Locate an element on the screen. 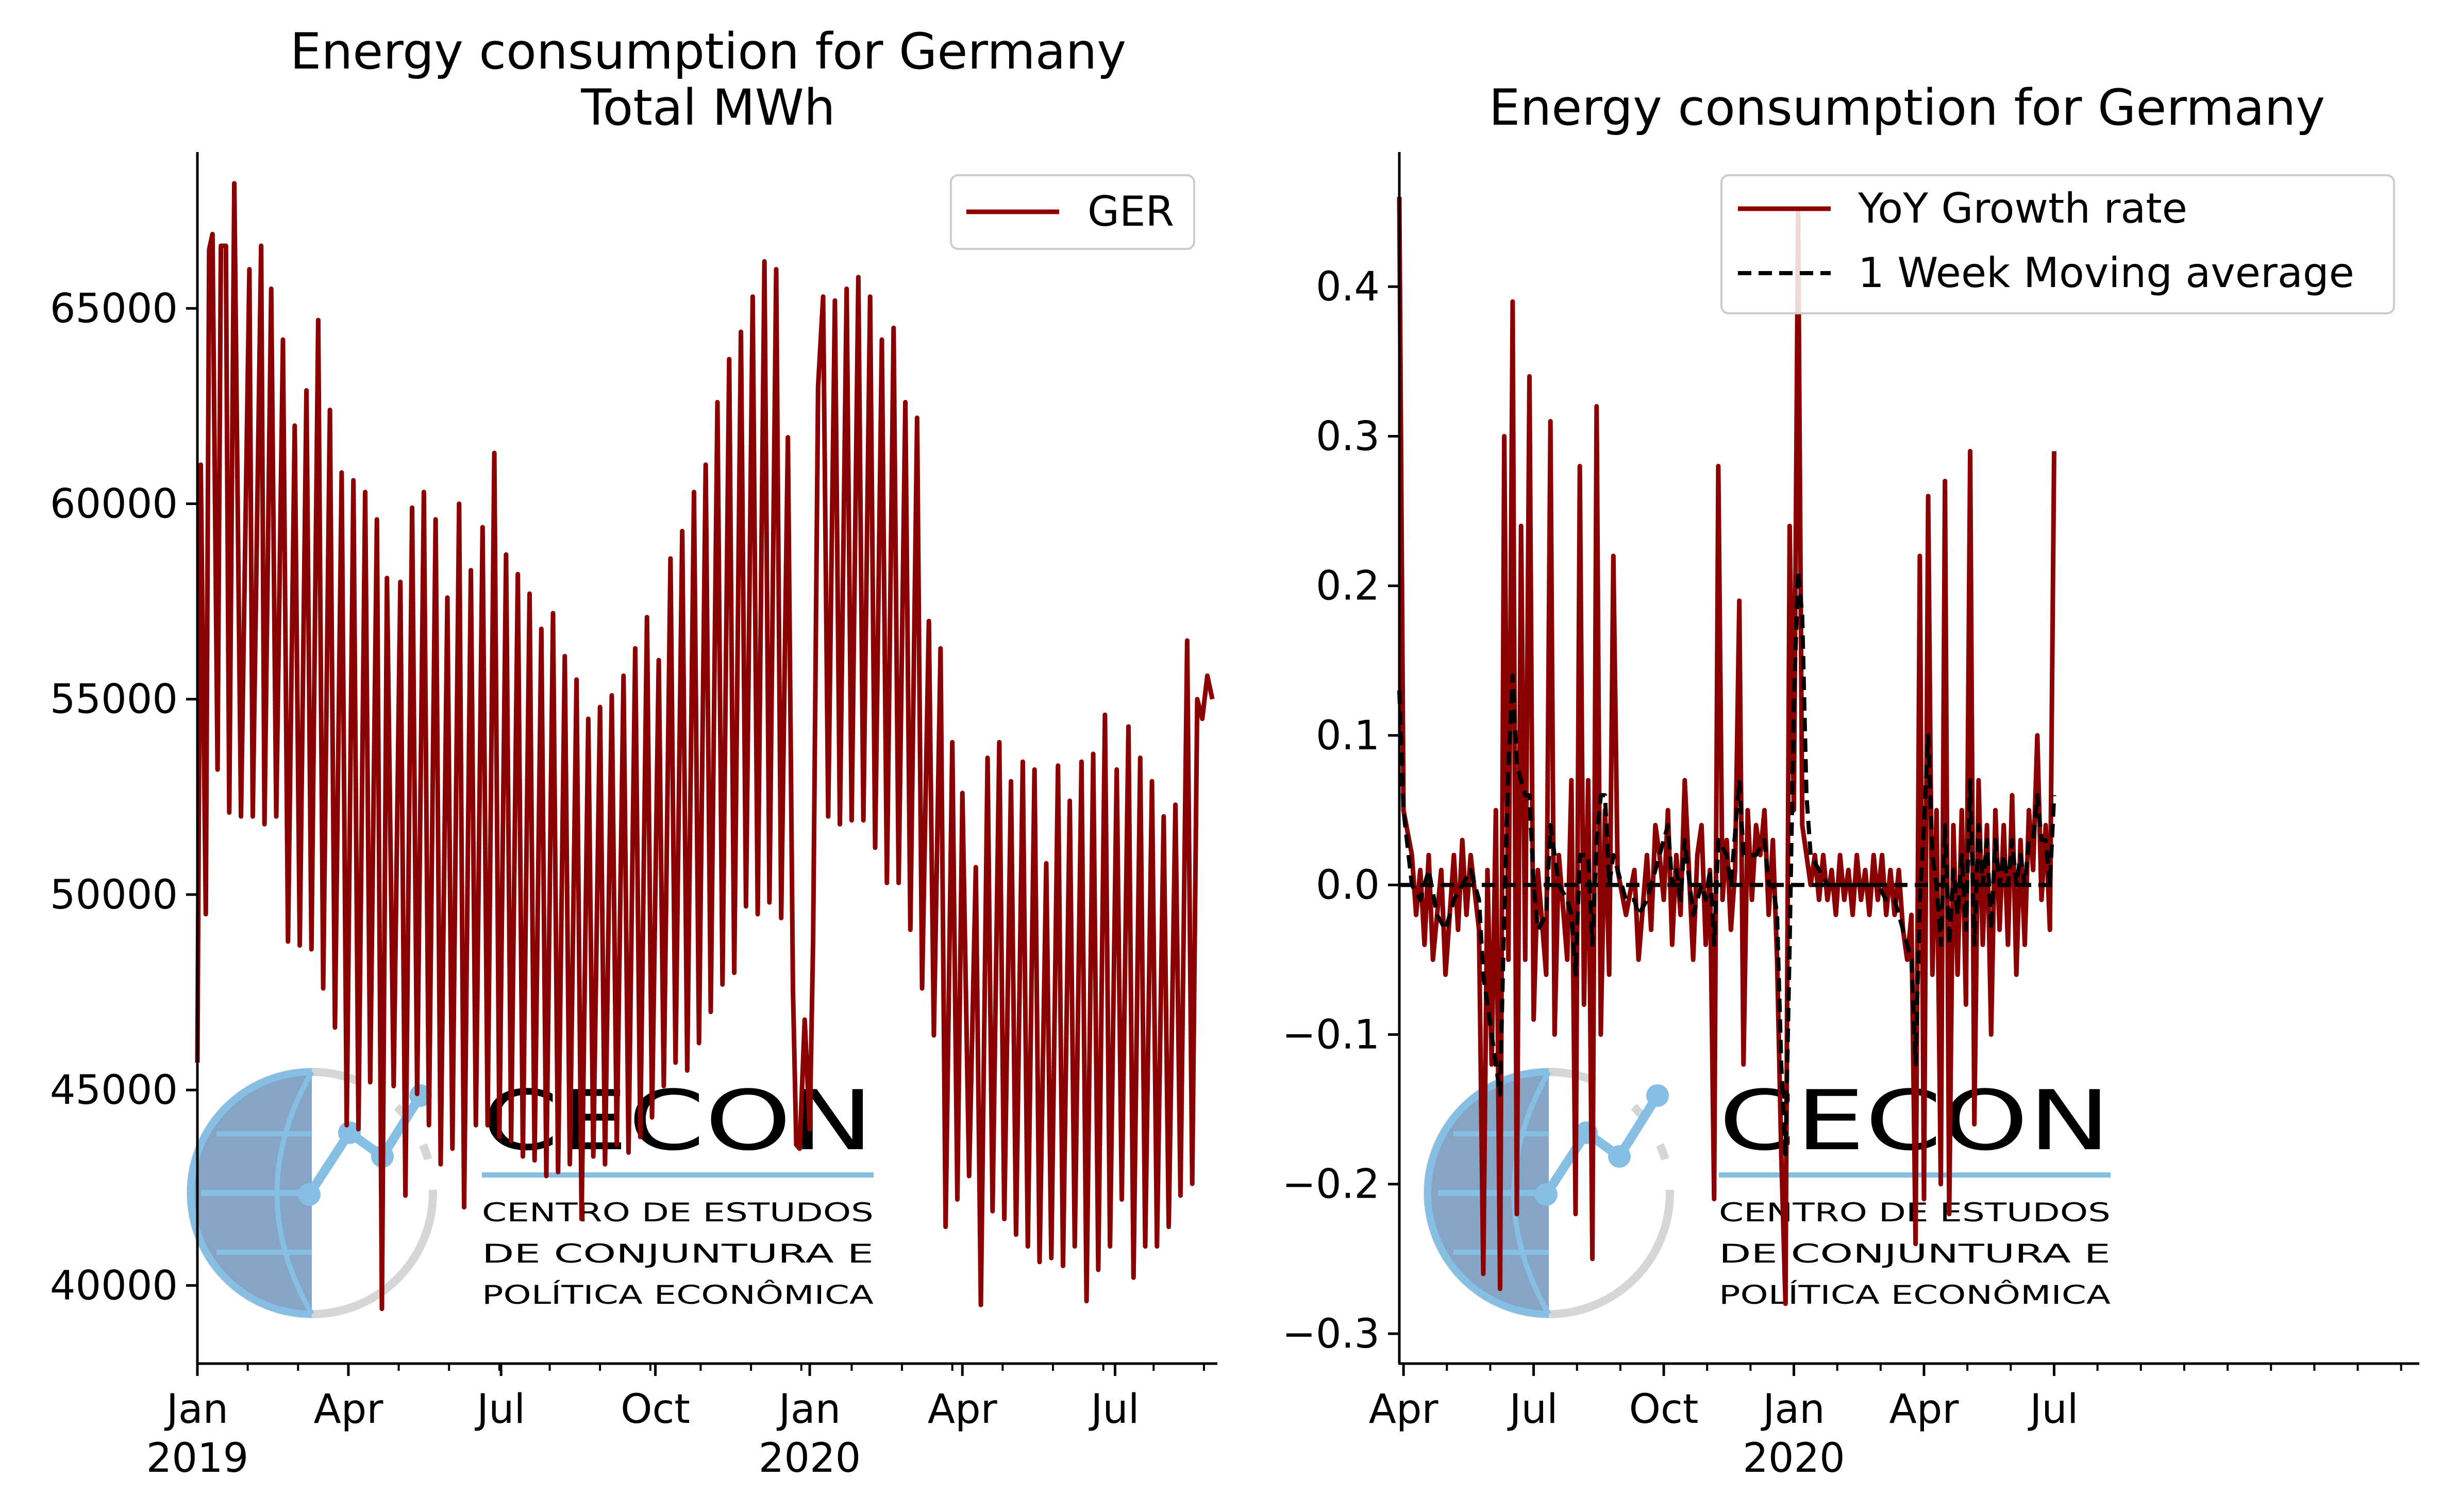 The width and height of the screenshot is (2443, 1512). right-y-tick-label: −0.3 is located at coordinates (1331, 1334).